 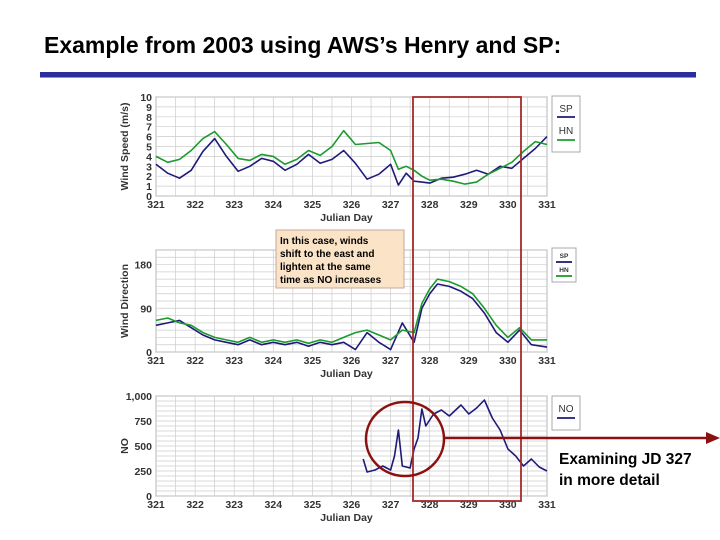 What do you see at coordinates (625, 459) in the screenshot?
I see `detail-note-line: Examining JD 327` at bounding box center [625, 459].